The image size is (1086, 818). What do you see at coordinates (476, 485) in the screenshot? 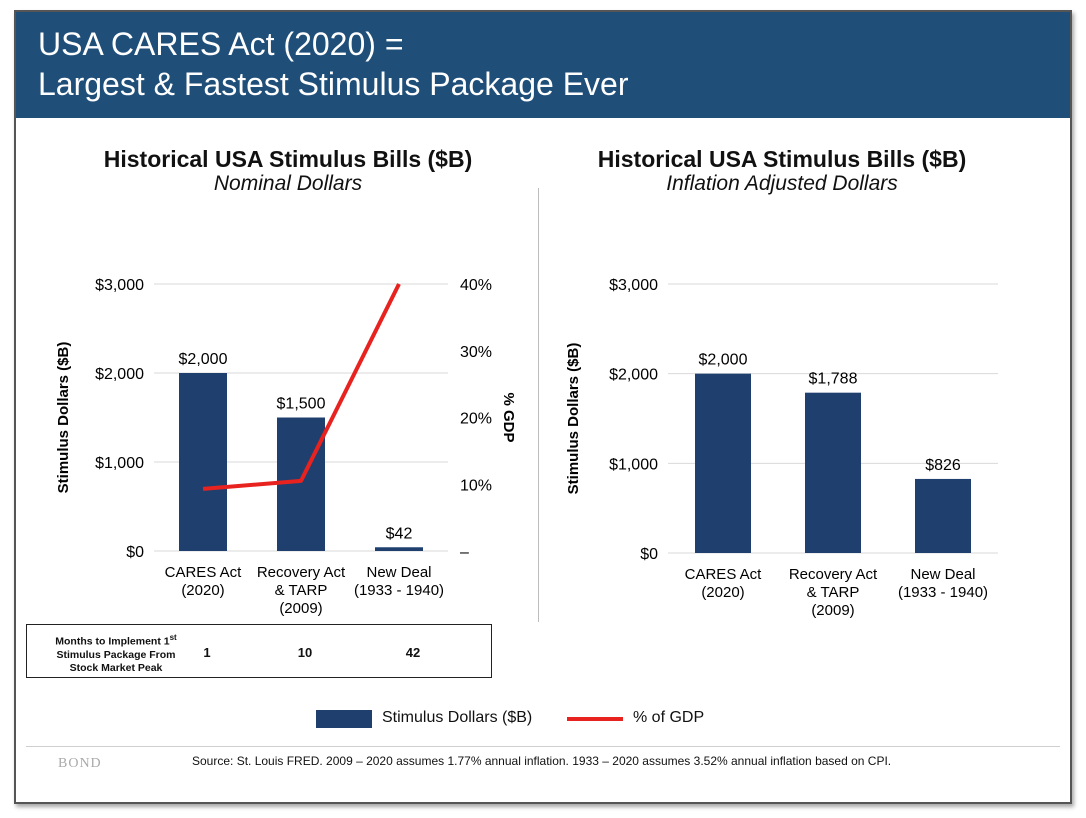
I see `y2-tick-label: 10%` at bounding box center [476, 485].